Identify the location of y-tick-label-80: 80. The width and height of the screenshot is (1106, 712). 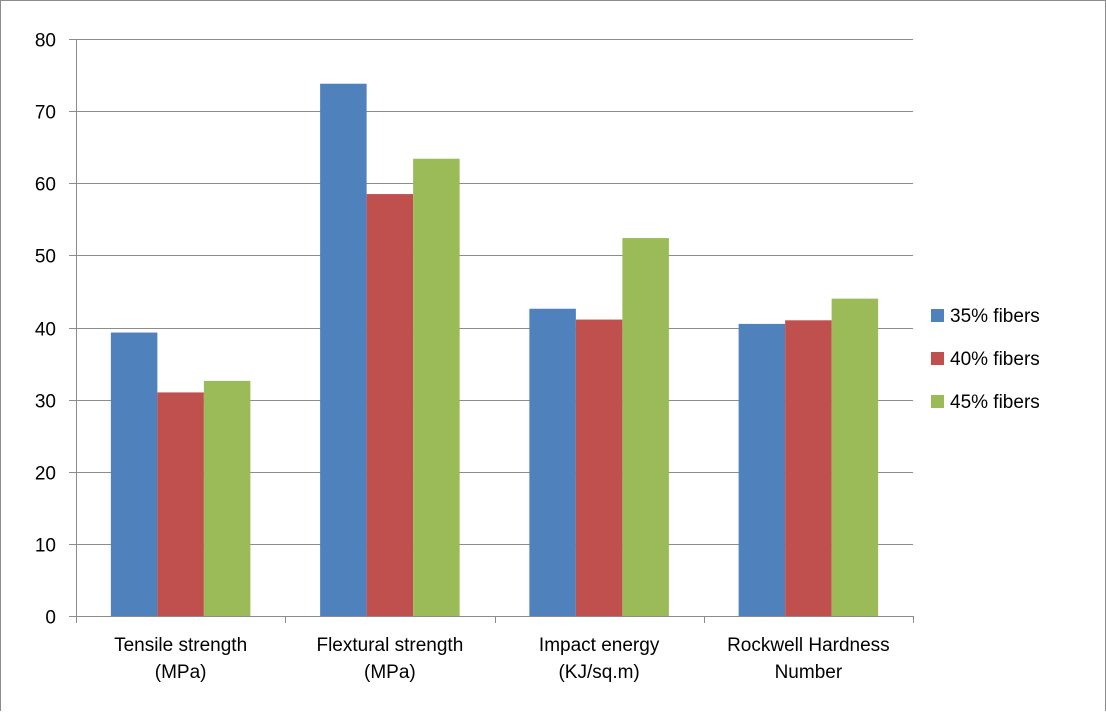
(45, 41).